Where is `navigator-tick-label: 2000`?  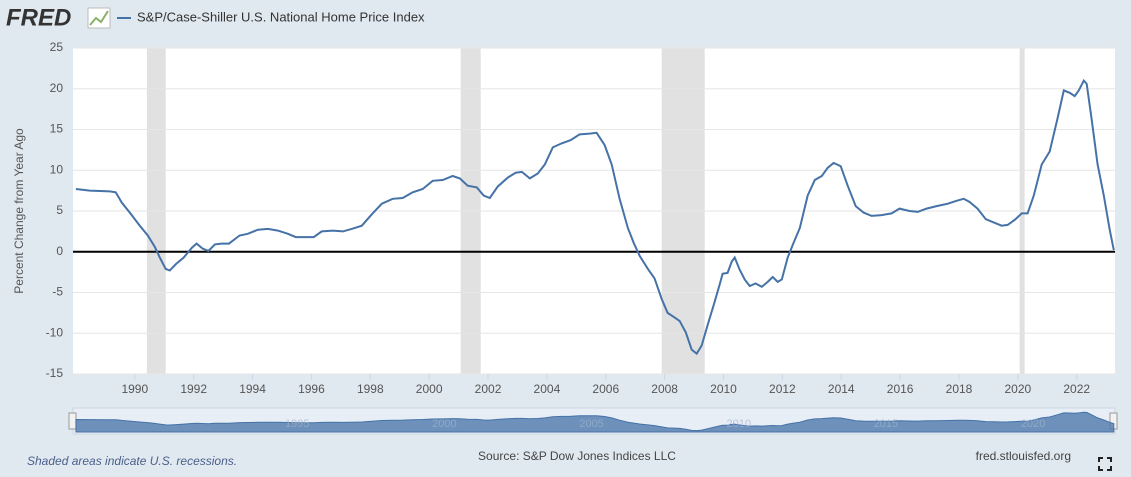
navigator-tick-label: 2000 is located at coordinates (444, 424).